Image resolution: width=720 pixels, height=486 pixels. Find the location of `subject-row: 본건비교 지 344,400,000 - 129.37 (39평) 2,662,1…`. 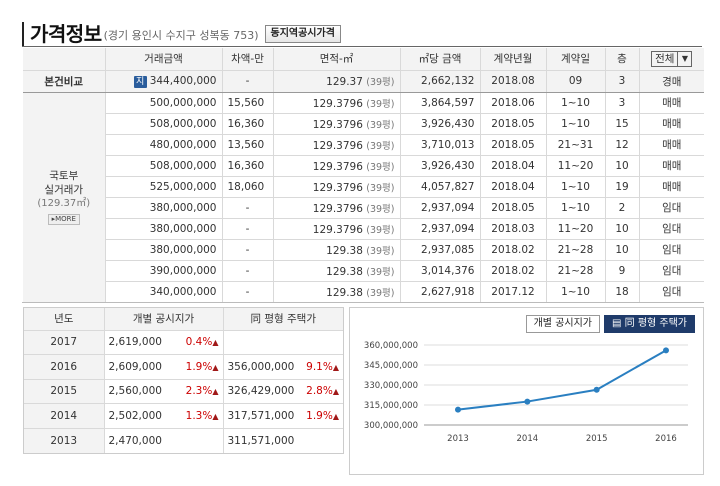

subject-row: 본건비교 지 344,400,000 - 129.37 (39평) 2,662,1… is located at coordinates (363, 81).